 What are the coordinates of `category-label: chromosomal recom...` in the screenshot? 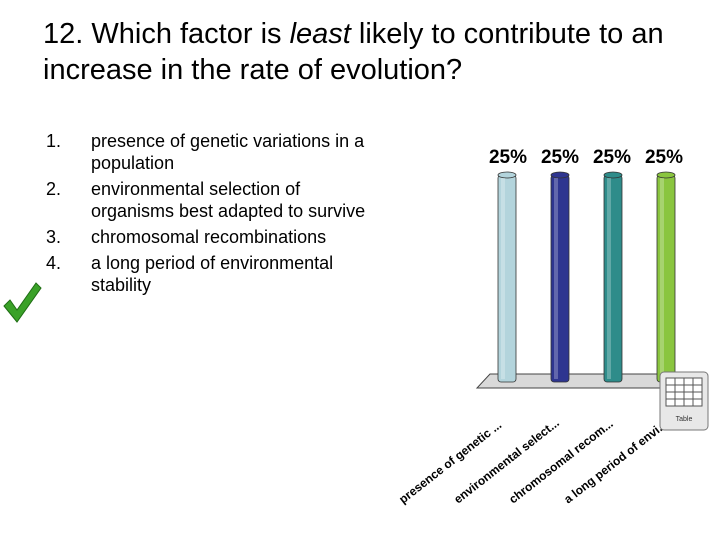 It's located at (561, 461).